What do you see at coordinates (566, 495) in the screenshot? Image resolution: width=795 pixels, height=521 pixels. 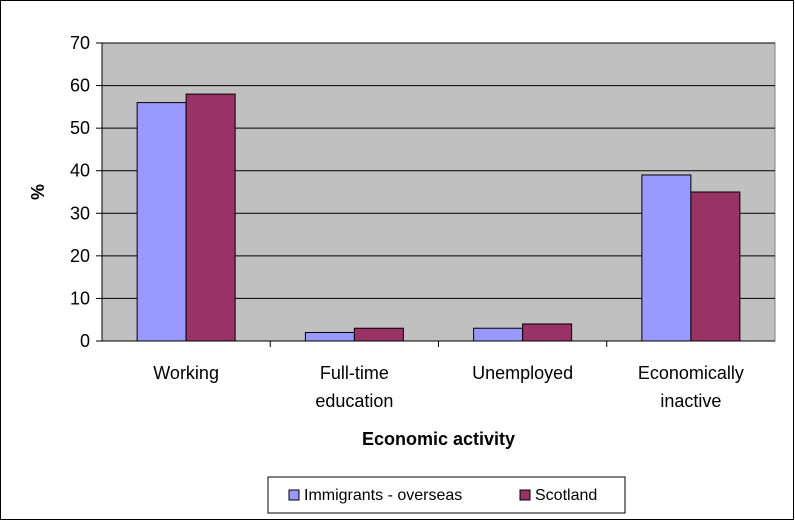 I see `legend-label: Scotland` at bounding box center [566, 495].